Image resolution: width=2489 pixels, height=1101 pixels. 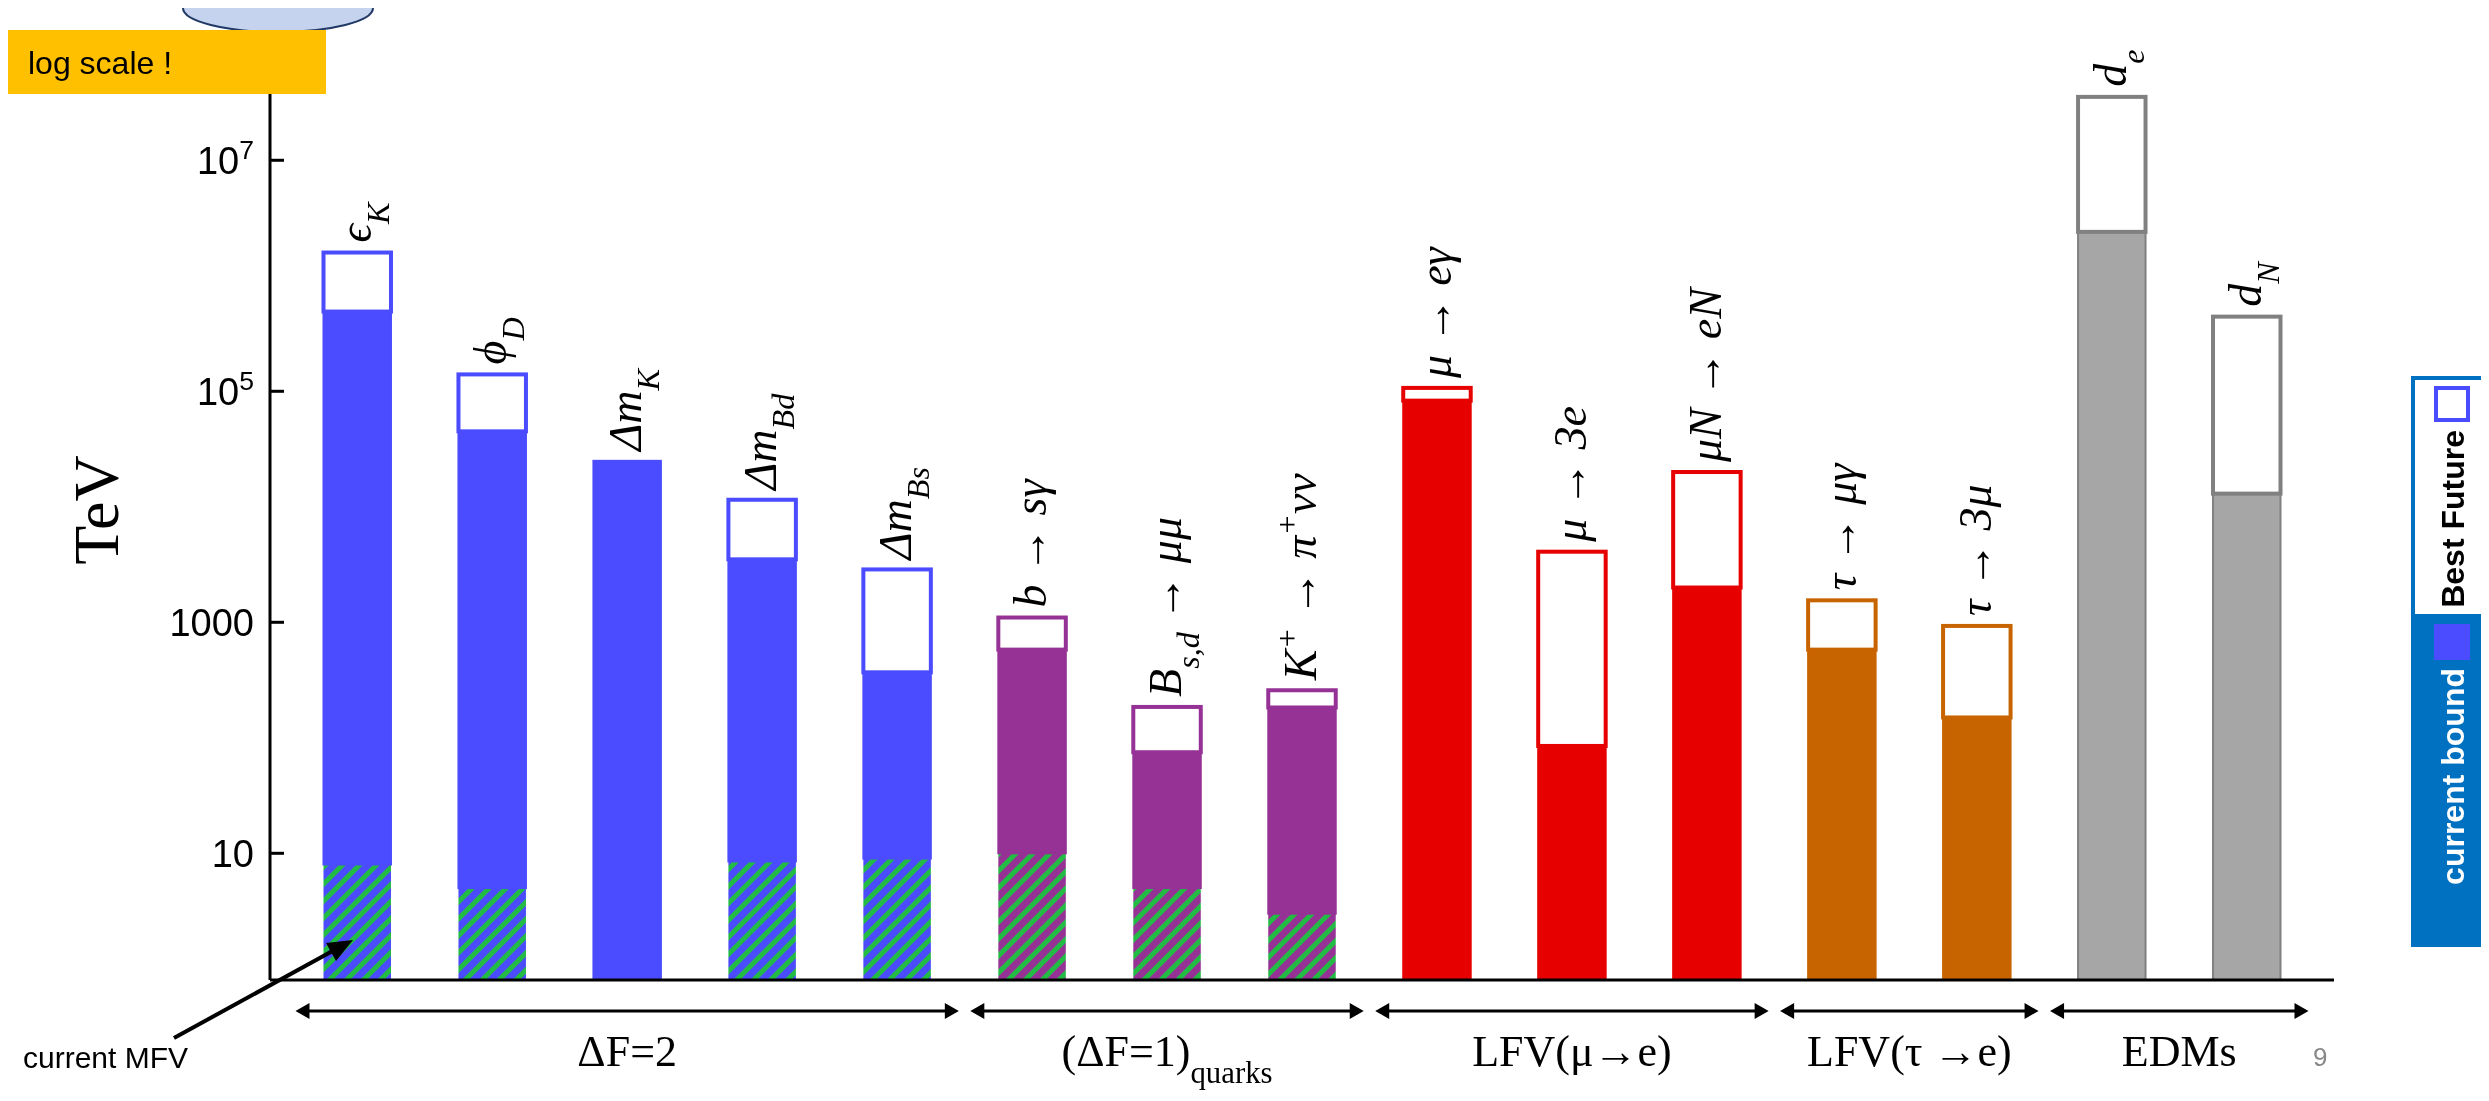 What do you see at coordinates (2453, 519) in the screenshot?
I see `legend-label: Best Future` at bounding box center [2453, 519].